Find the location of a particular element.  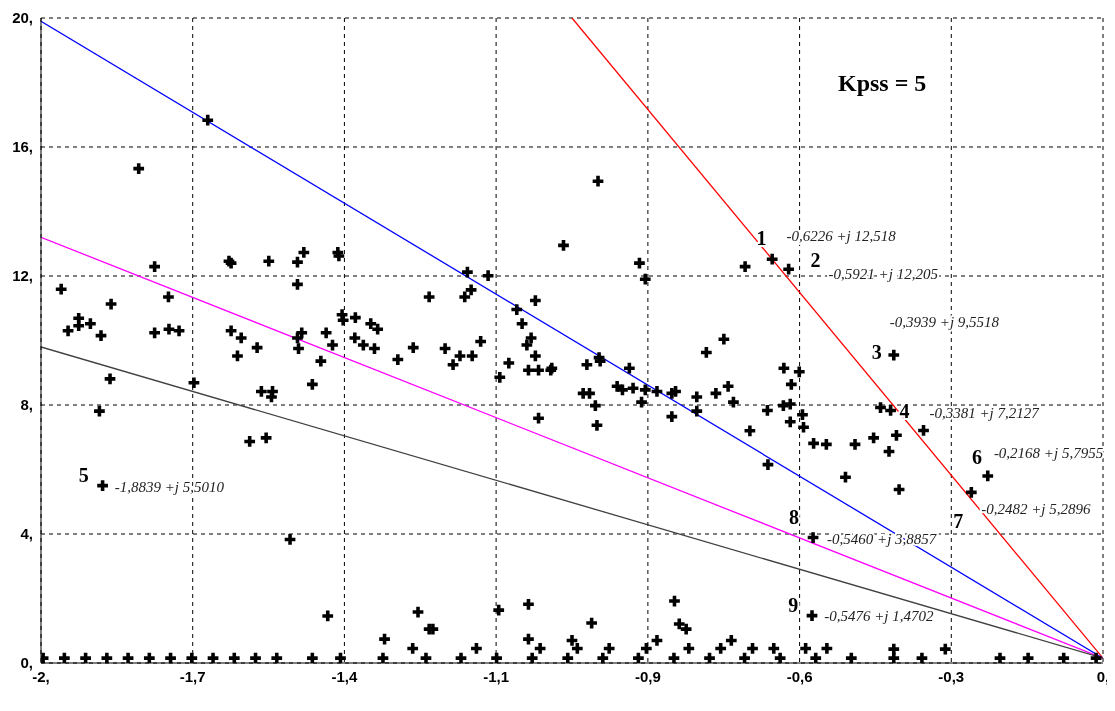

annotation: -0,3381 +j 7,2127 is located at coordinates (985, 413).